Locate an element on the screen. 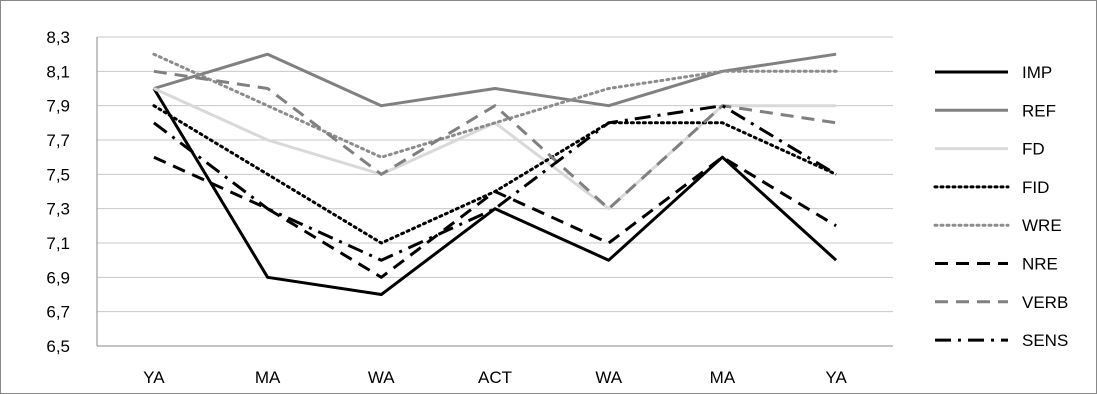  y-tick-label: 7,7 is located at coordinates (58, 140).